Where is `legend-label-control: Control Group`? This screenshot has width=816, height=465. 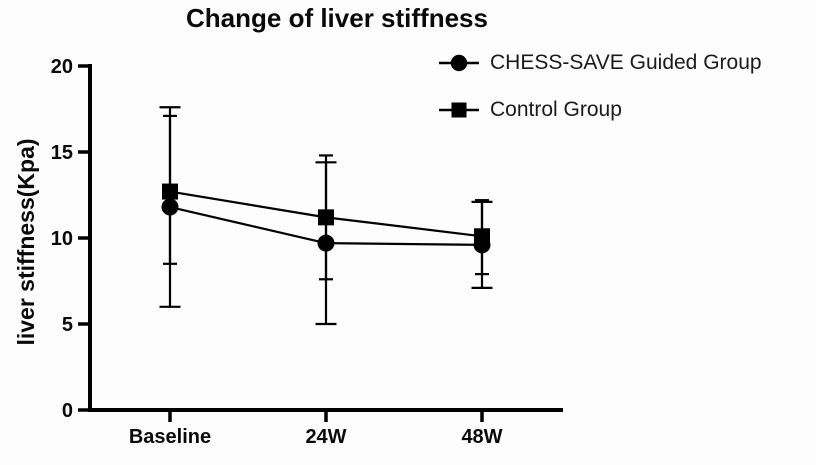
legend-label-control: Control Group is located at coordinates (556, 109).